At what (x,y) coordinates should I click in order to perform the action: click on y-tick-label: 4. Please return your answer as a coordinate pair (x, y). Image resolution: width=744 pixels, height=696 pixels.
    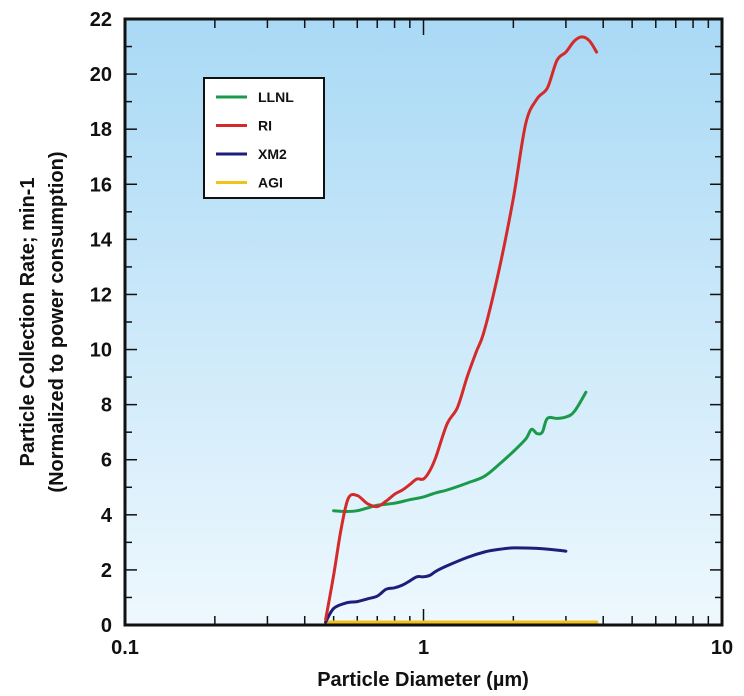
    Looking at the image, I should click on (107, 516).